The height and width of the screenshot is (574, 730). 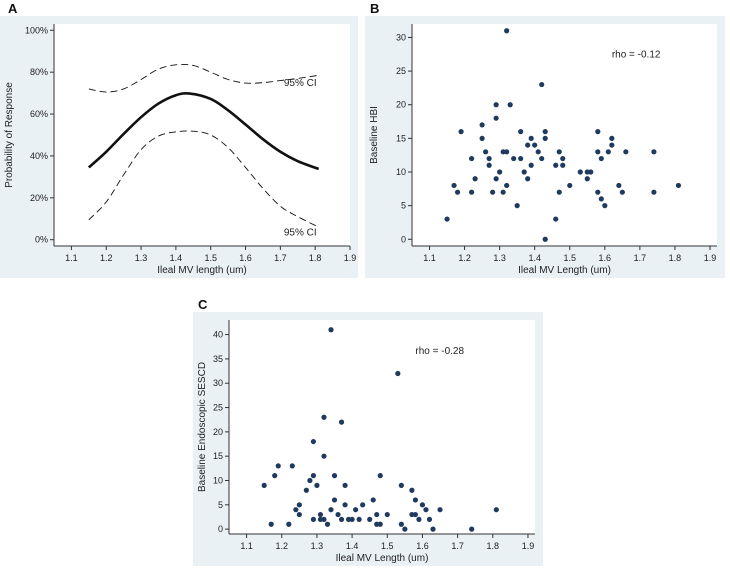 What do you see at coordinates (218, 456) in the screenshot?
I see `y-tick-label: 15` at bounding box center [218, 456].